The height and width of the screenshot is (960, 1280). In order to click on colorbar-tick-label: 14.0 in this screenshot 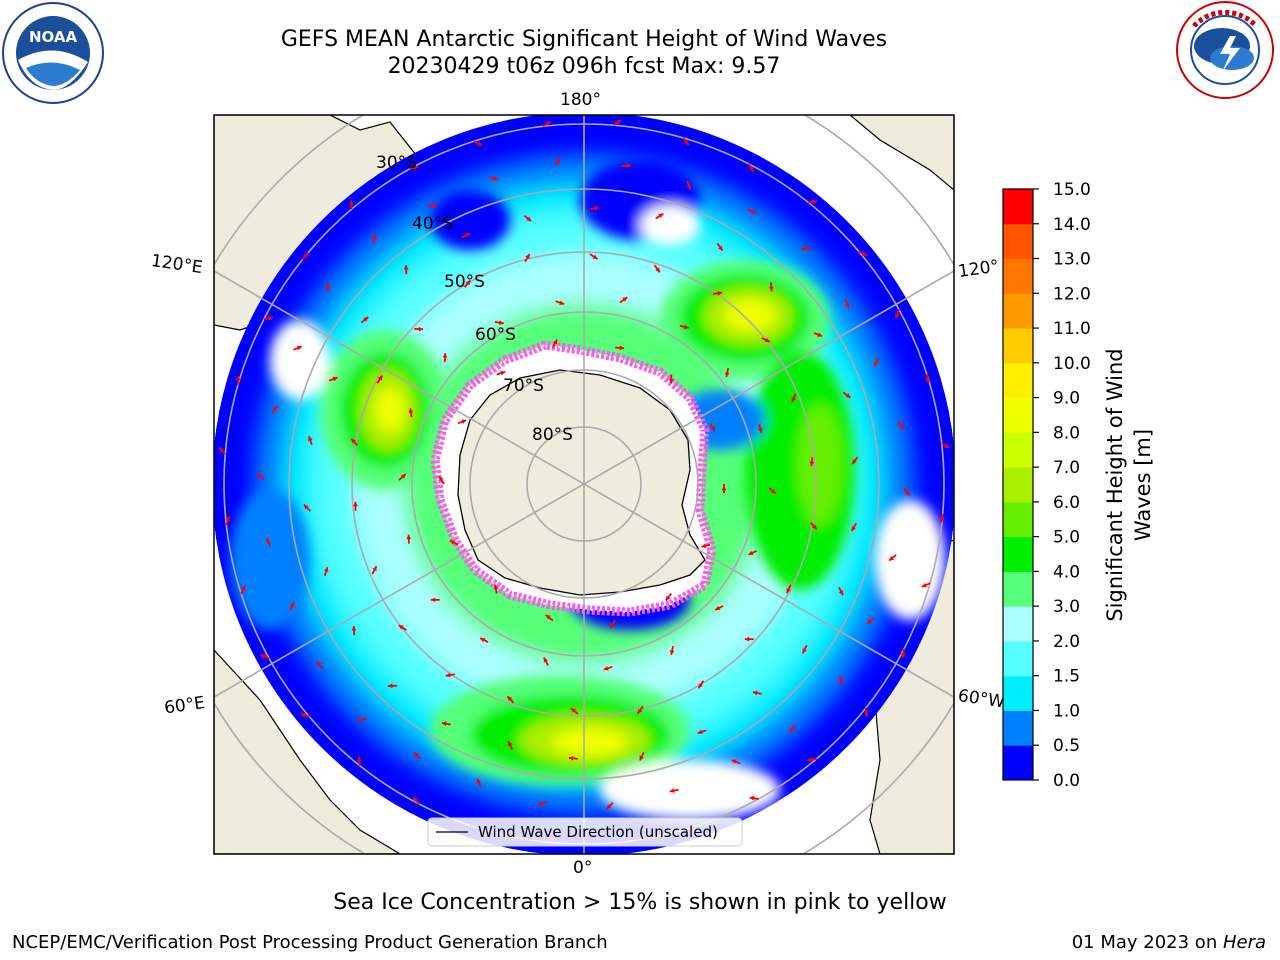, I will do `click(1072, 225)`.